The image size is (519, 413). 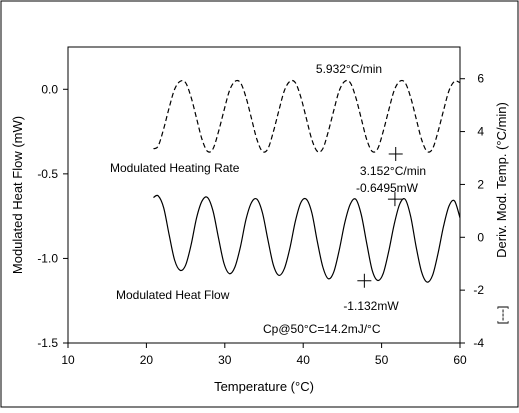 What do you see at coordinates (480, 184) in the screenshot?
I see `right-tick-label: 2` at bounding box center [480, 184].